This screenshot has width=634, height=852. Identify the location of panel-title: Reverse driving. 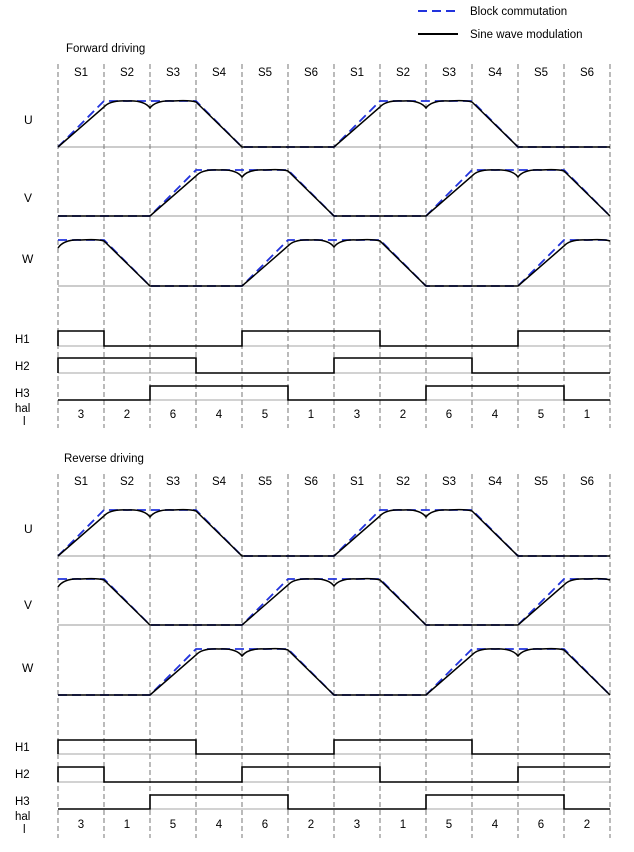
(104, 459).